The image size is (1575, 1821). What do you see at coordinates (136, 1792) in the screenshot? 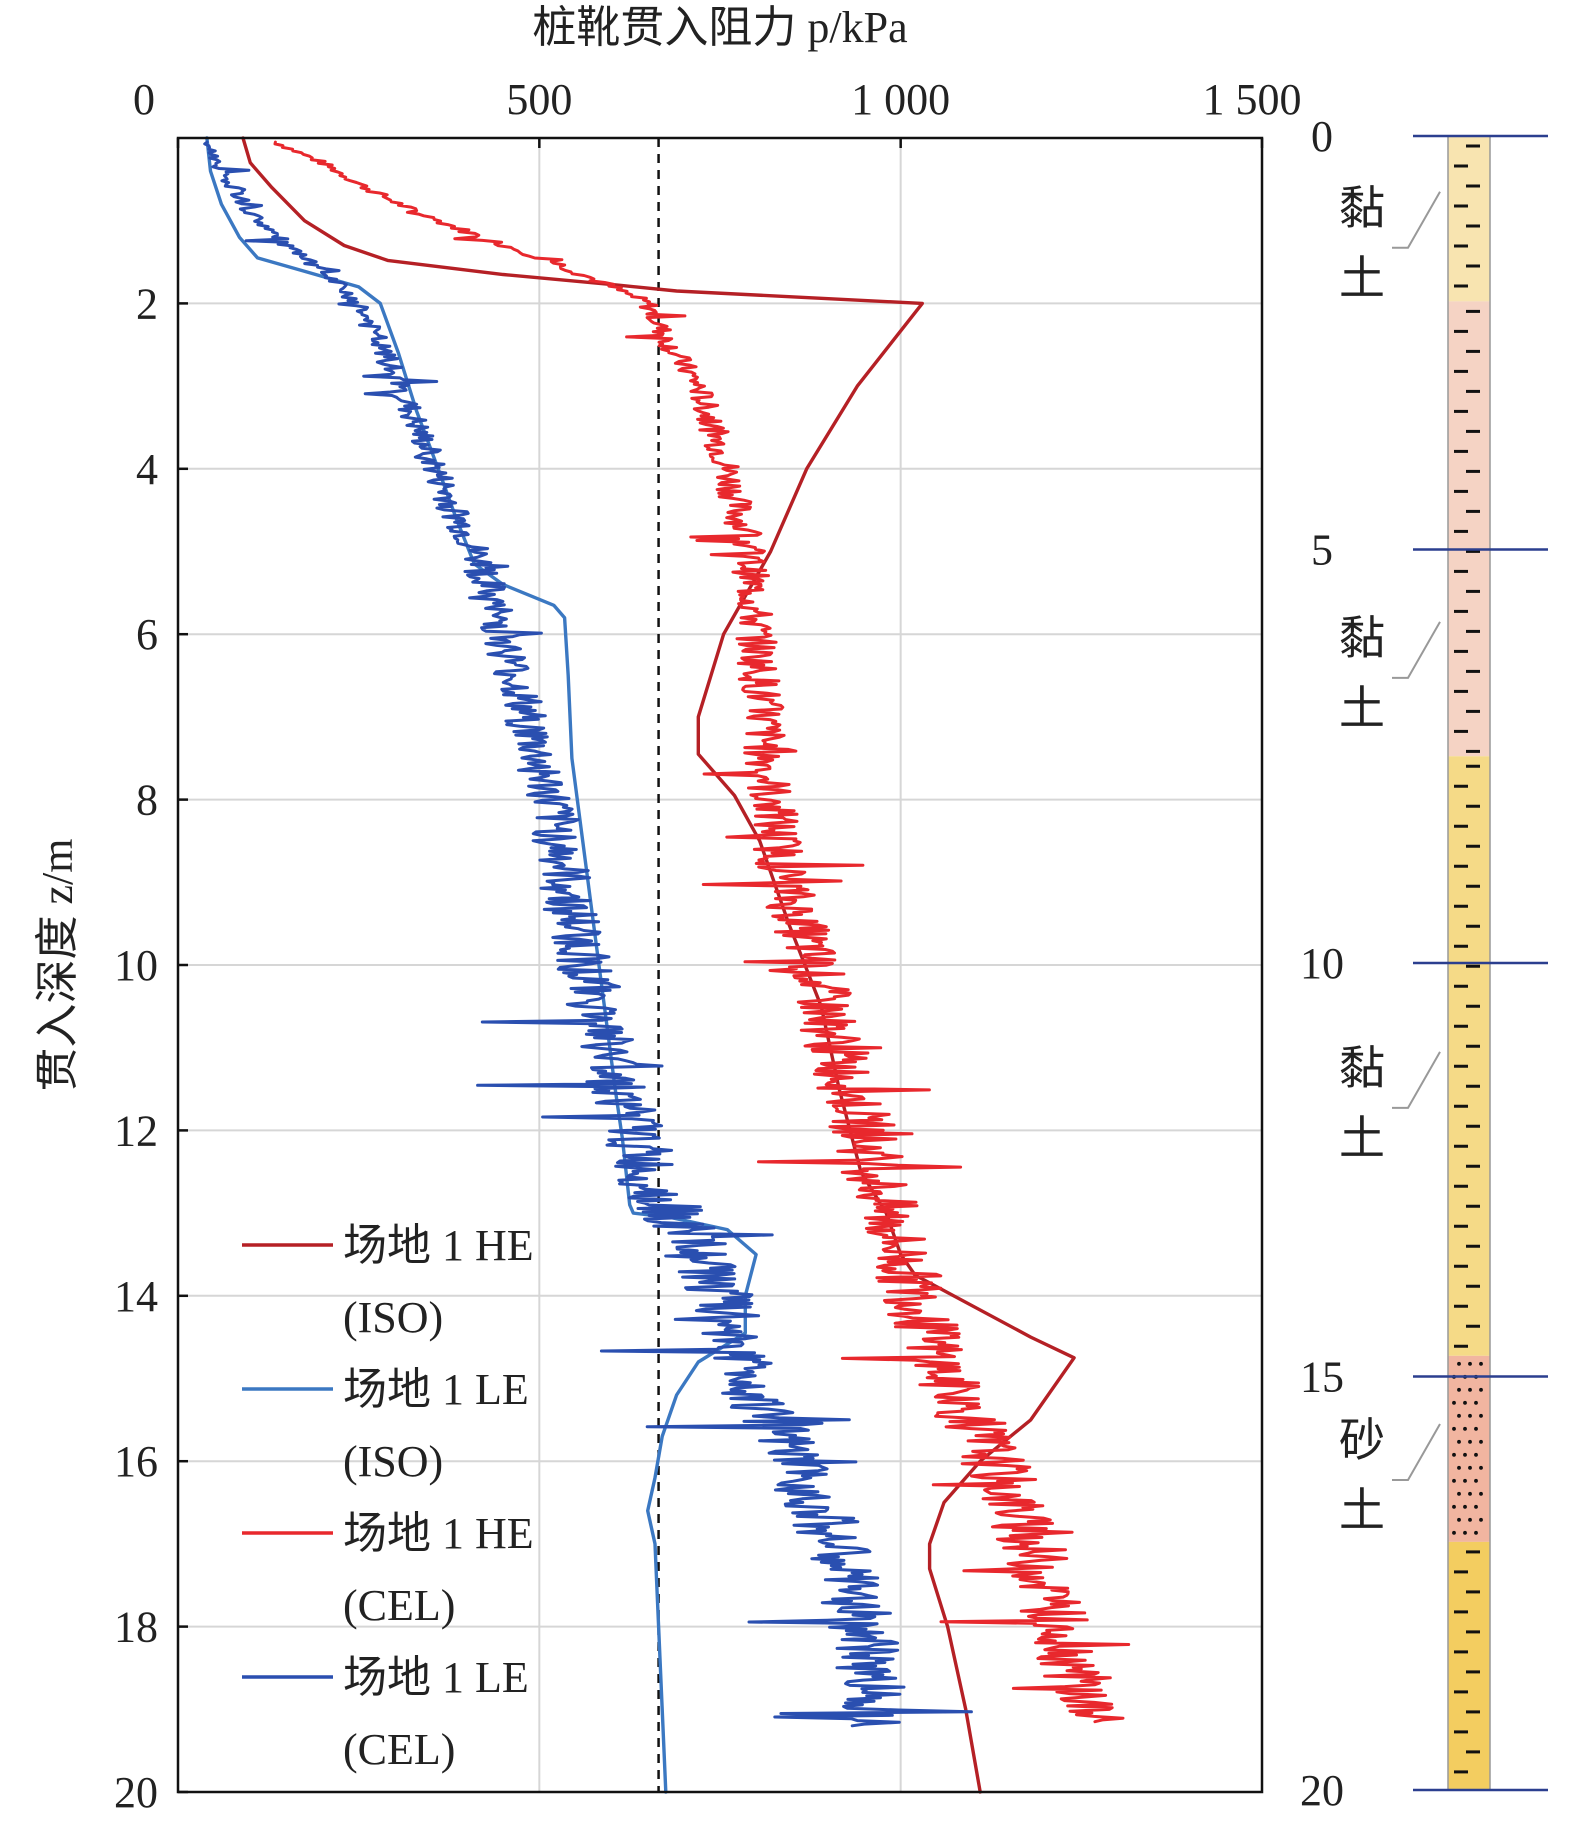
I see `y-tick-label: 20` at bounding box center [136, 1792].